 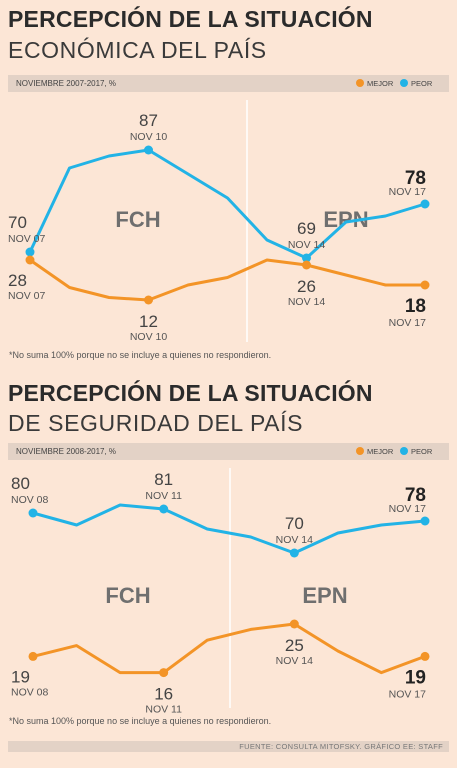 What do you see at coordinates (163, 694) in the screenshot?
I see `data-label-value: 16` at bounding box center [163, 694].